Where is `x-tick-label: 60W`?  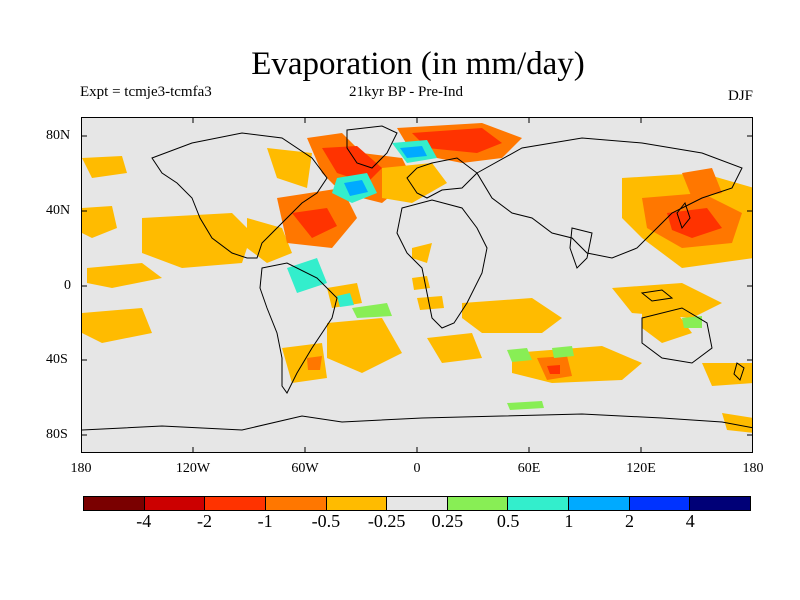
x-tick-label: 60W is located at coordinates (305, 468).